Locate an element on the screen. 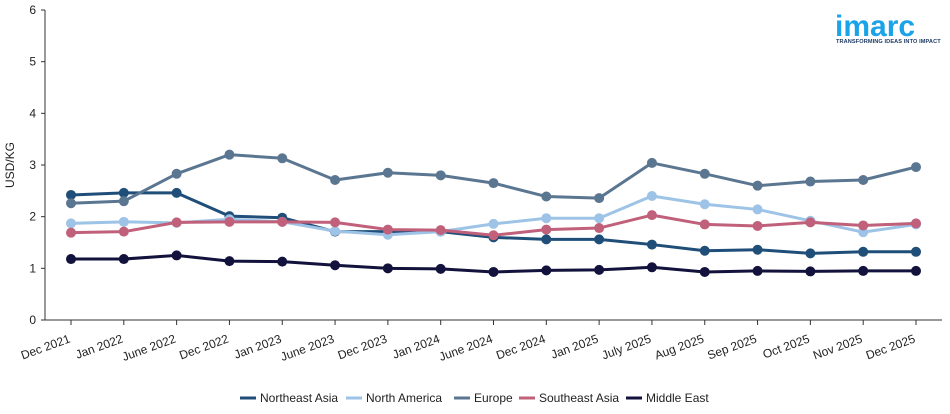 The width and height of the screenshot is (950, 414). legend-item: Northeast Asia is located at coordinates (289, 398).